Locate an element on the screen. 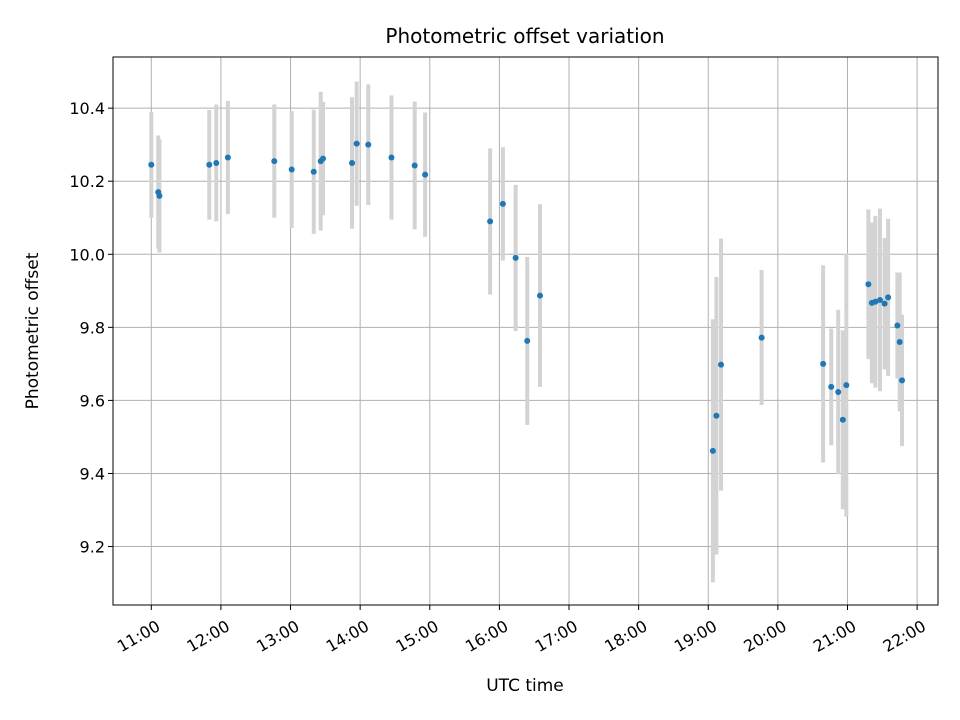 The image size is (960, 720). y-tick-label: 9.8 is located at coordinates (92, 327).